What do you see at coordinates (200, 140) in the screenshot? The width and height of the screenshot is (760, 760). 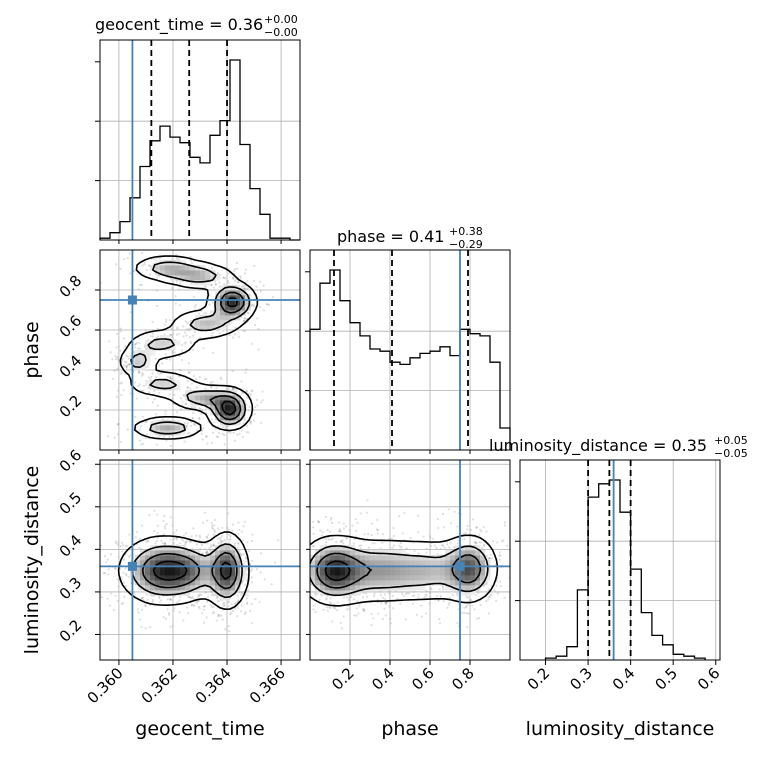 I see `panel-frame` at bounding box center [200, 140].